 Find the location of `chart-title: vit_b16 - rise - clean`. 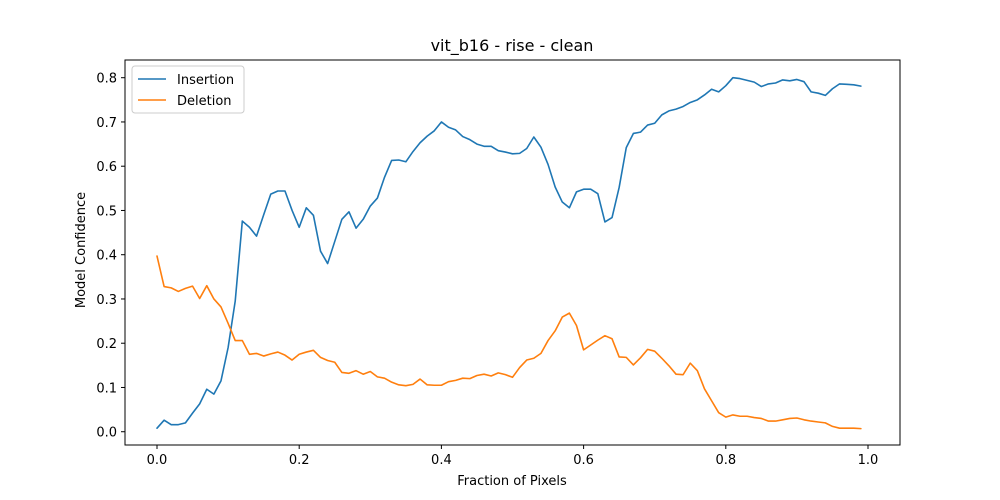

chart-title: vit_b16 - rise - clean is located at coordinates (512, 46).